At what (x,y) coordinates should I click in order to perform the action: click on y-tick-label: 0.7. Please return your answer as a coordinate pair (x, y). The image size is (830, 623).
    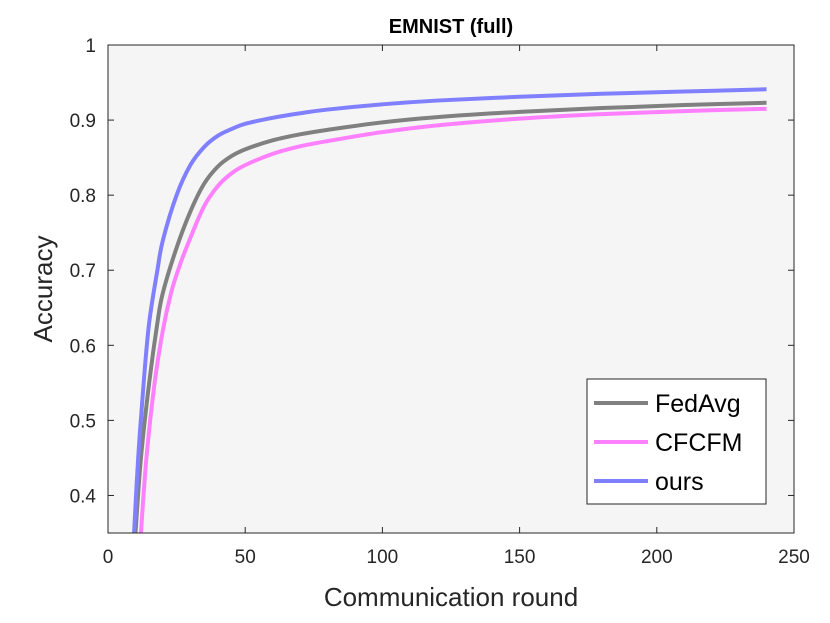
    Looking at the image, I should click on (83, 271).